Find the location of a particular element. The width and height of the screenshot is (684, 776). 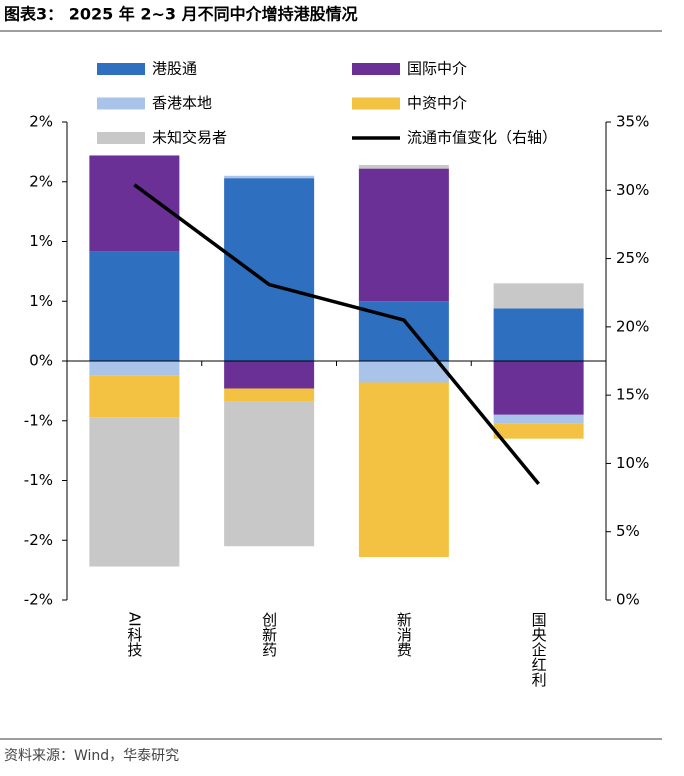

y2-tick-label: 35% is located at coordinates (632, 122).